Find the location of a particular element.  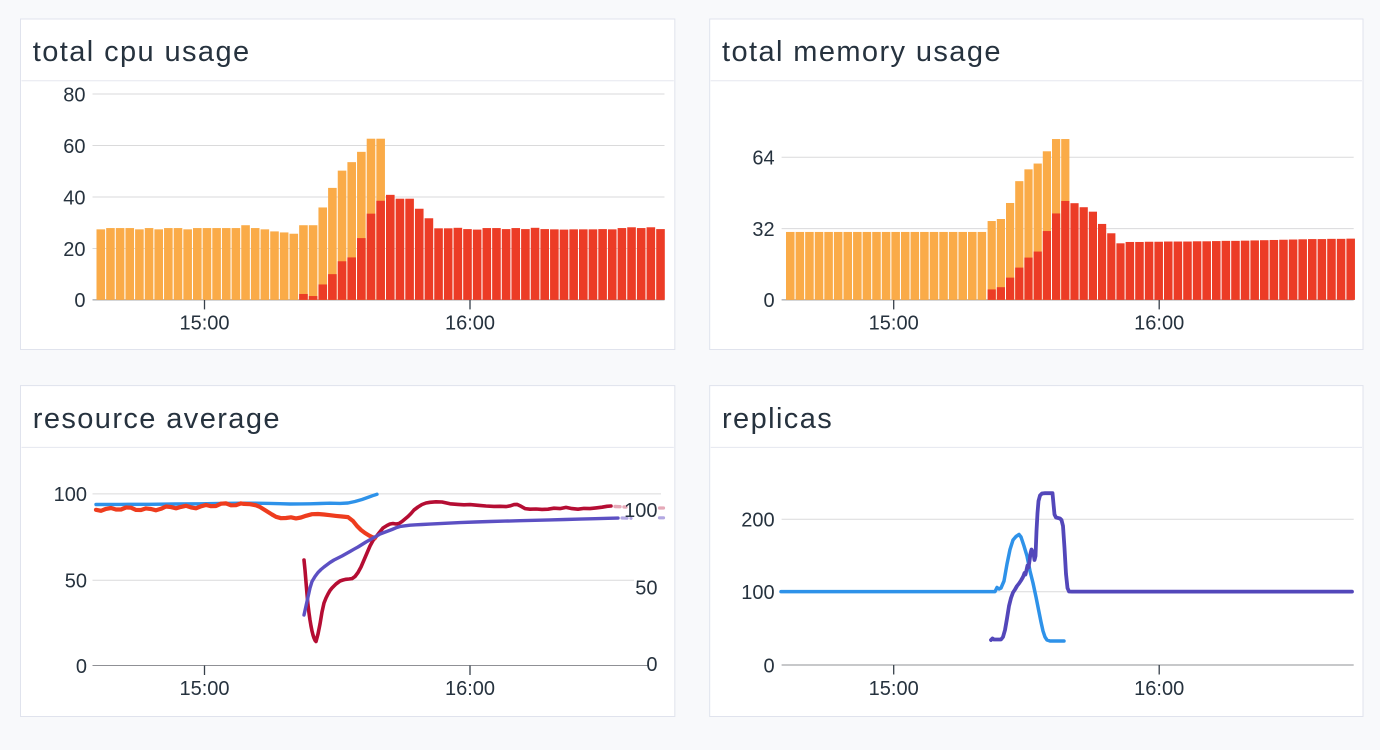

svg-text: resource average is located at coordinates (157, 419).